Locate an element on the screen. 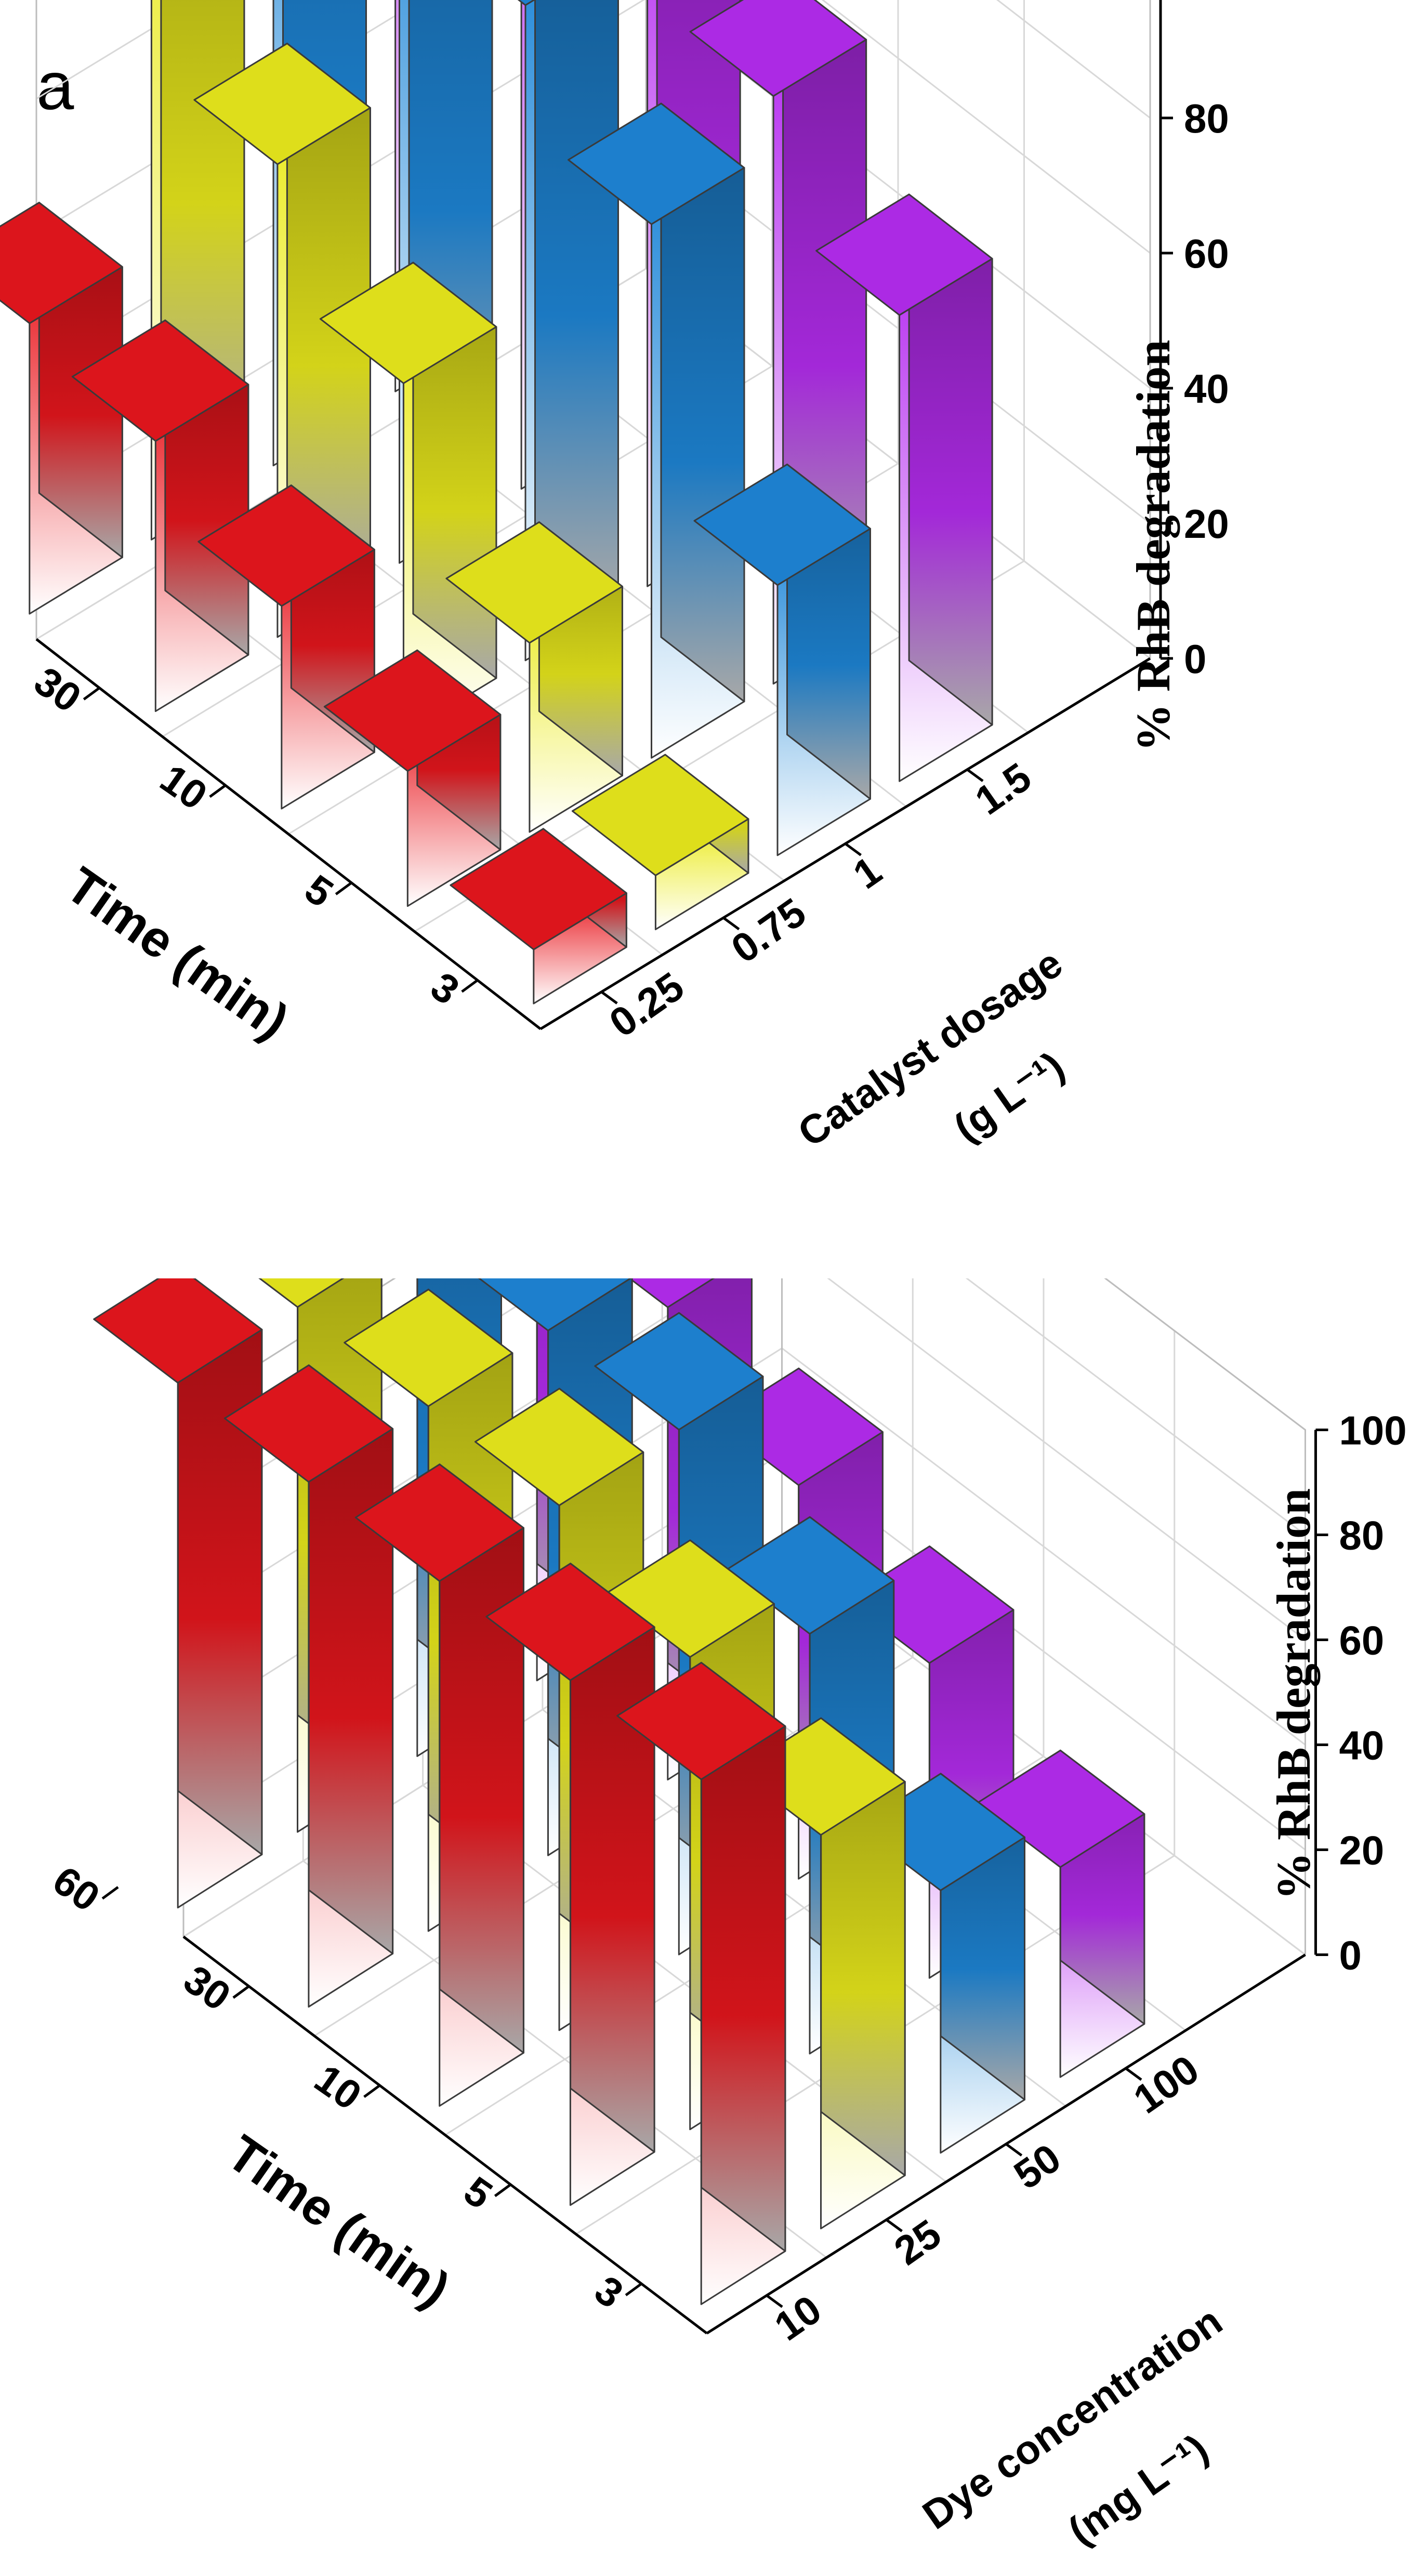 This screenshot has height=2576, width=1410. time-tick-label: 60 is located at coordinates (76, 1888).